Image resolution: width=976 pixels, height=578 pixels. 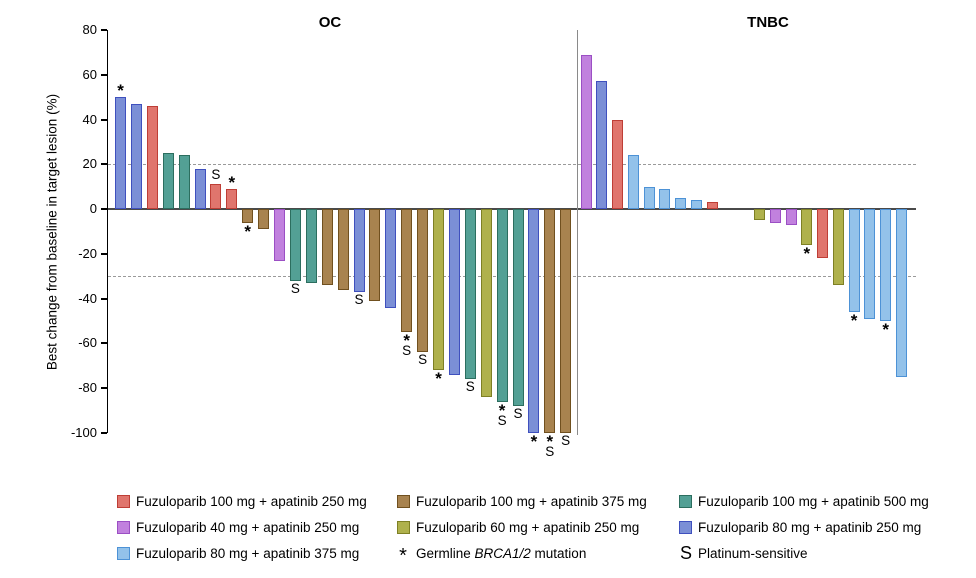 What do you see at coordinates (107, 231) in the screenshot?
I see `y-axis` at bounding box center [107, 231].